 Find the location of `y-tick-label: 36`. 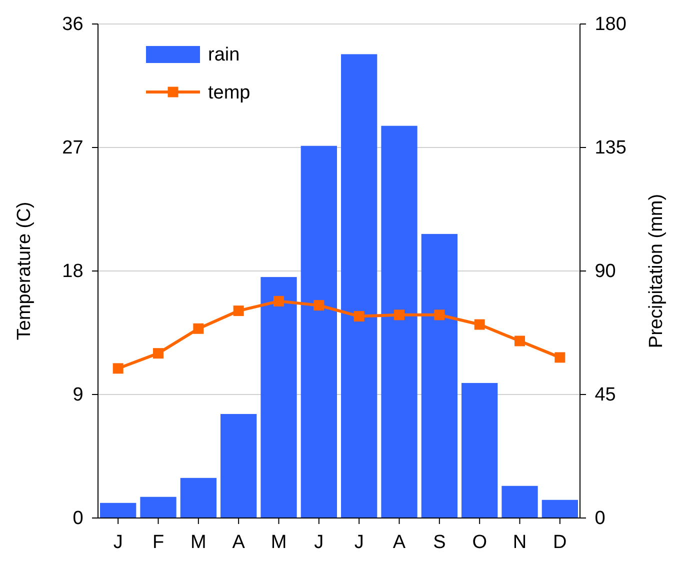

y-tick-label: 36 is located at coordinates (73, 25).